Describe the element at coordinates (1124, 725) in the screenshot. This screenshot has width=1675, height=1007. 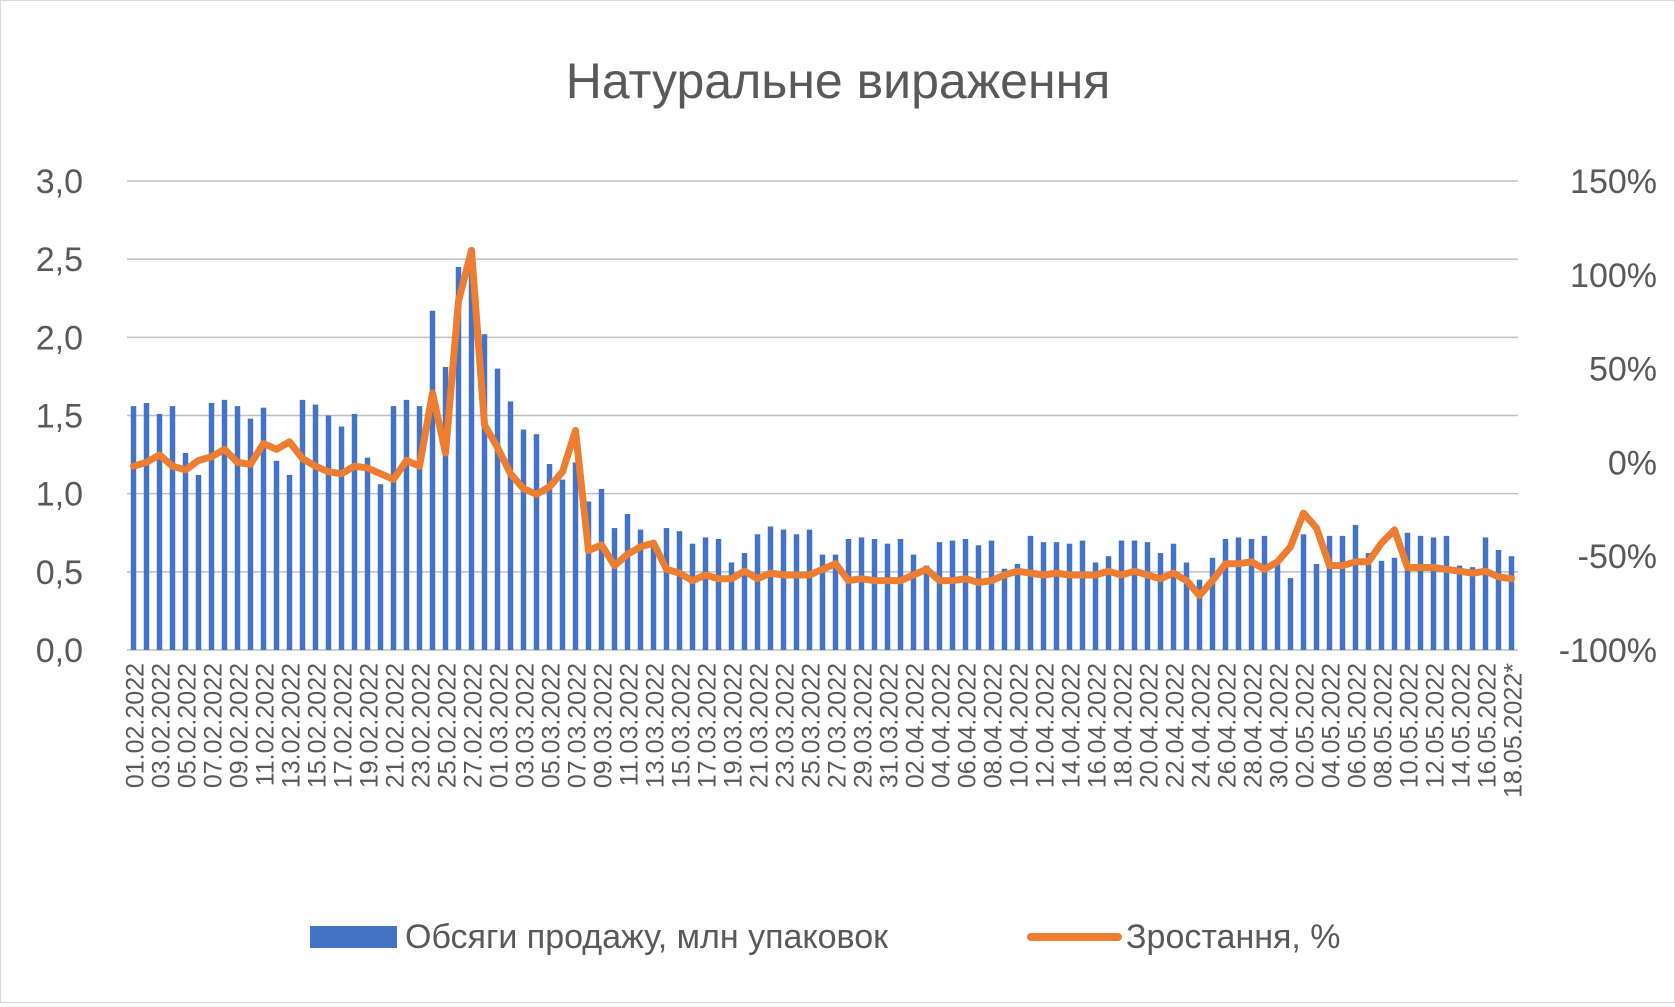
I see `x-axis-tick-label: 18.04.2022` at that location.